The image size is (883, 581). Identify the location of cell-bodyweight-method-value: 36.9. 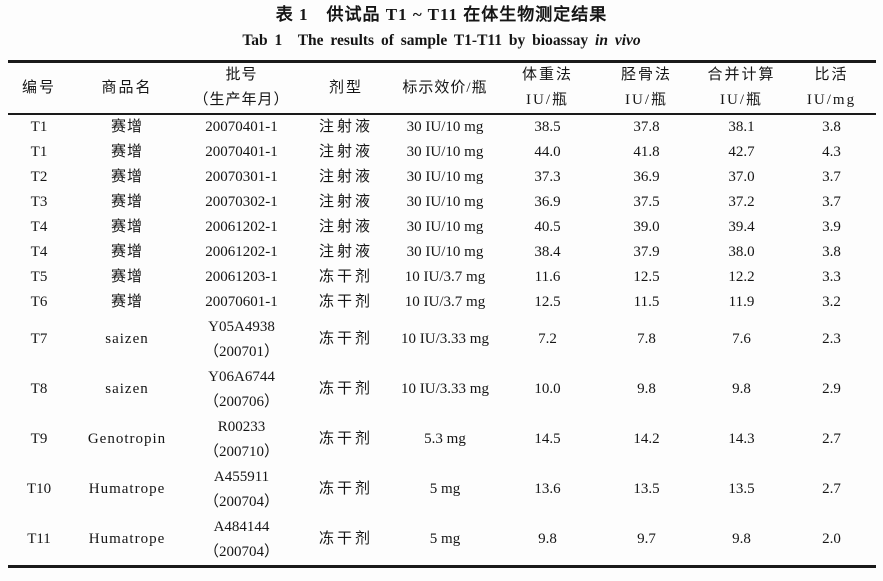
(547, 201).